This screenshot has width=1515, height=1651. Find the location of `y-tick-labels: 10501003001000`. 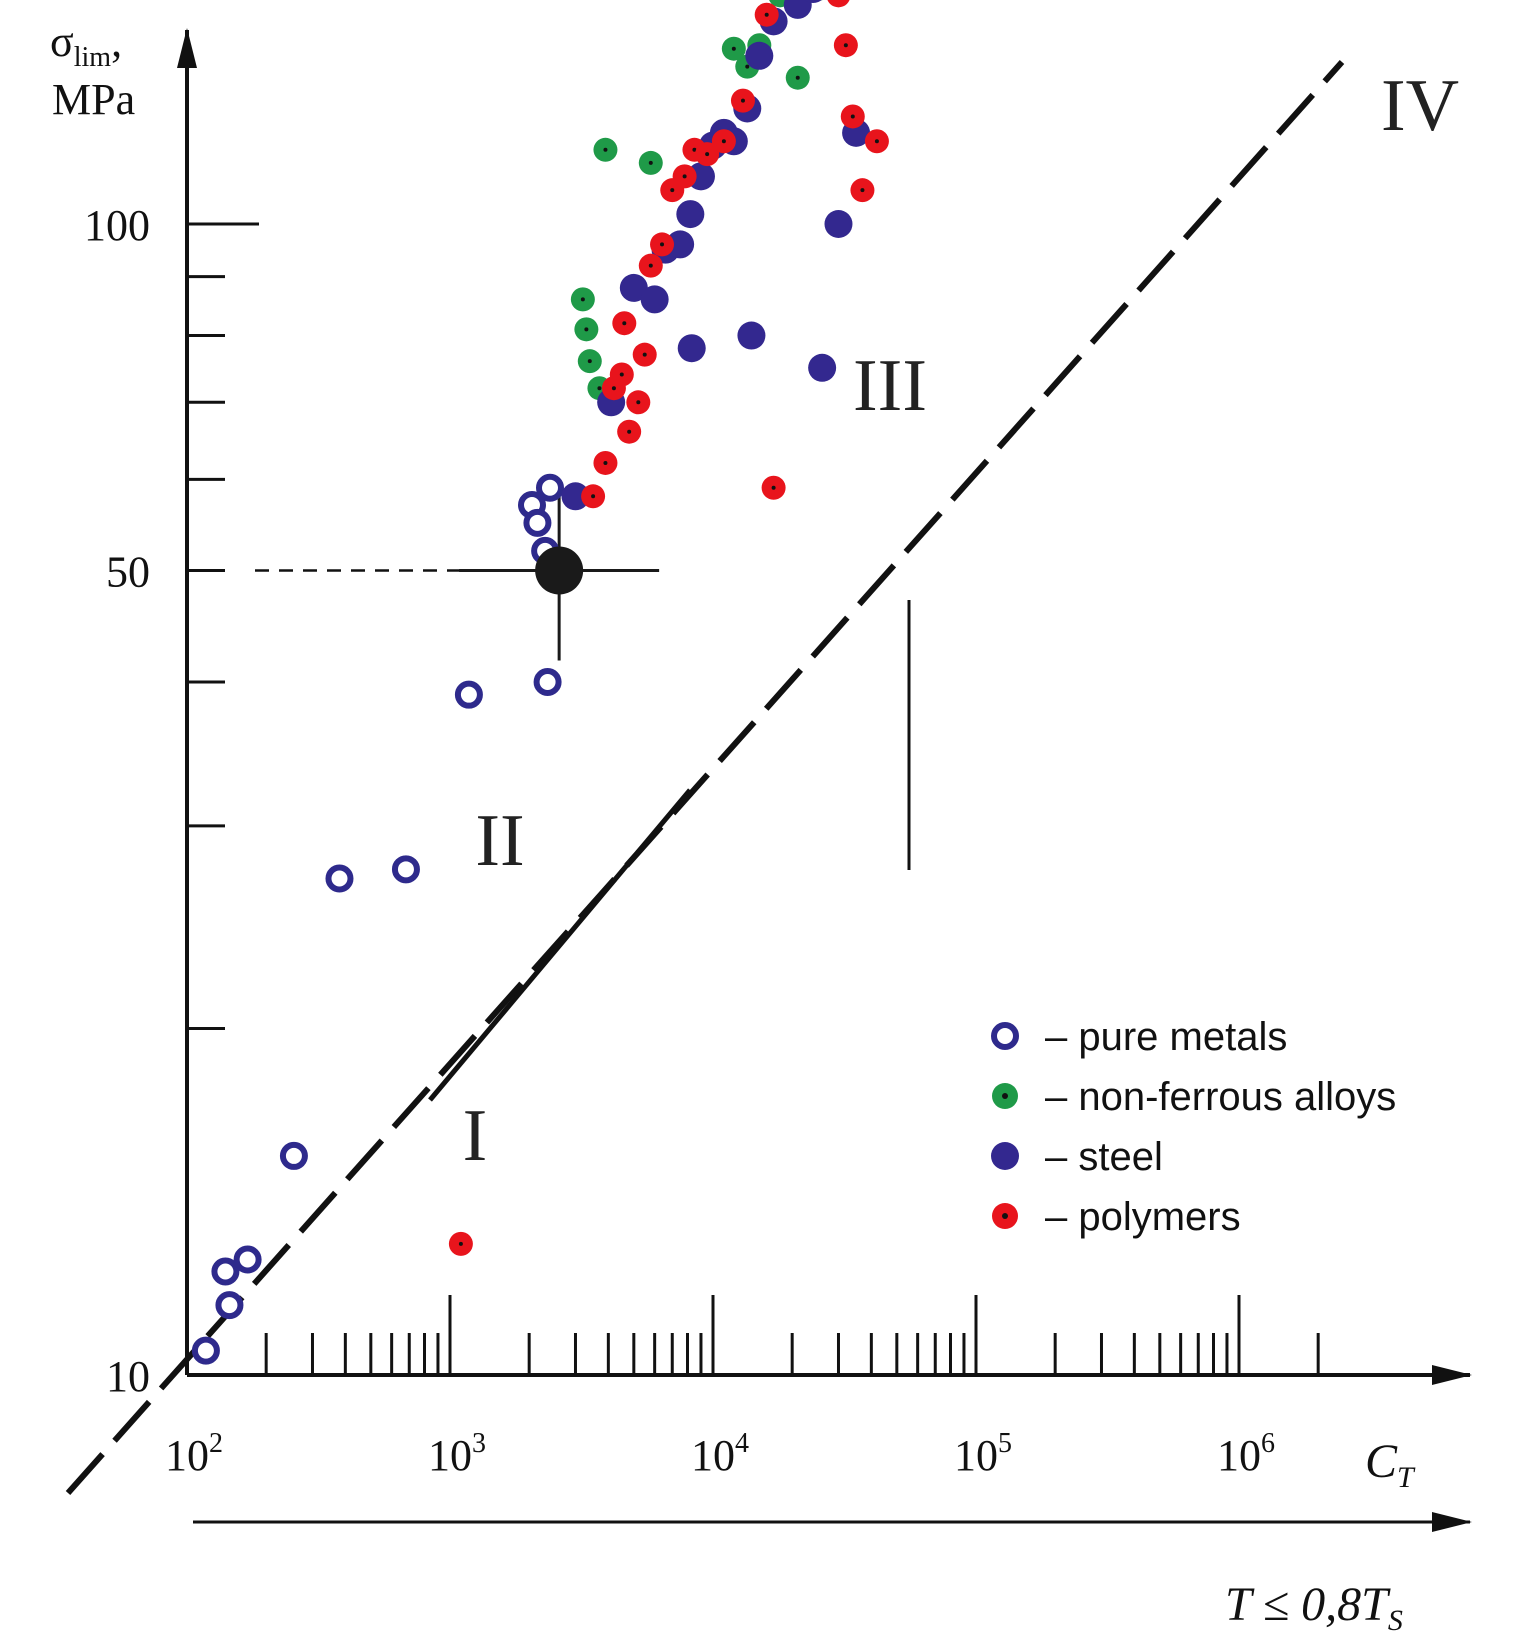

y-tick-labels: 10501003001000 is located at coordinates (117, 801).